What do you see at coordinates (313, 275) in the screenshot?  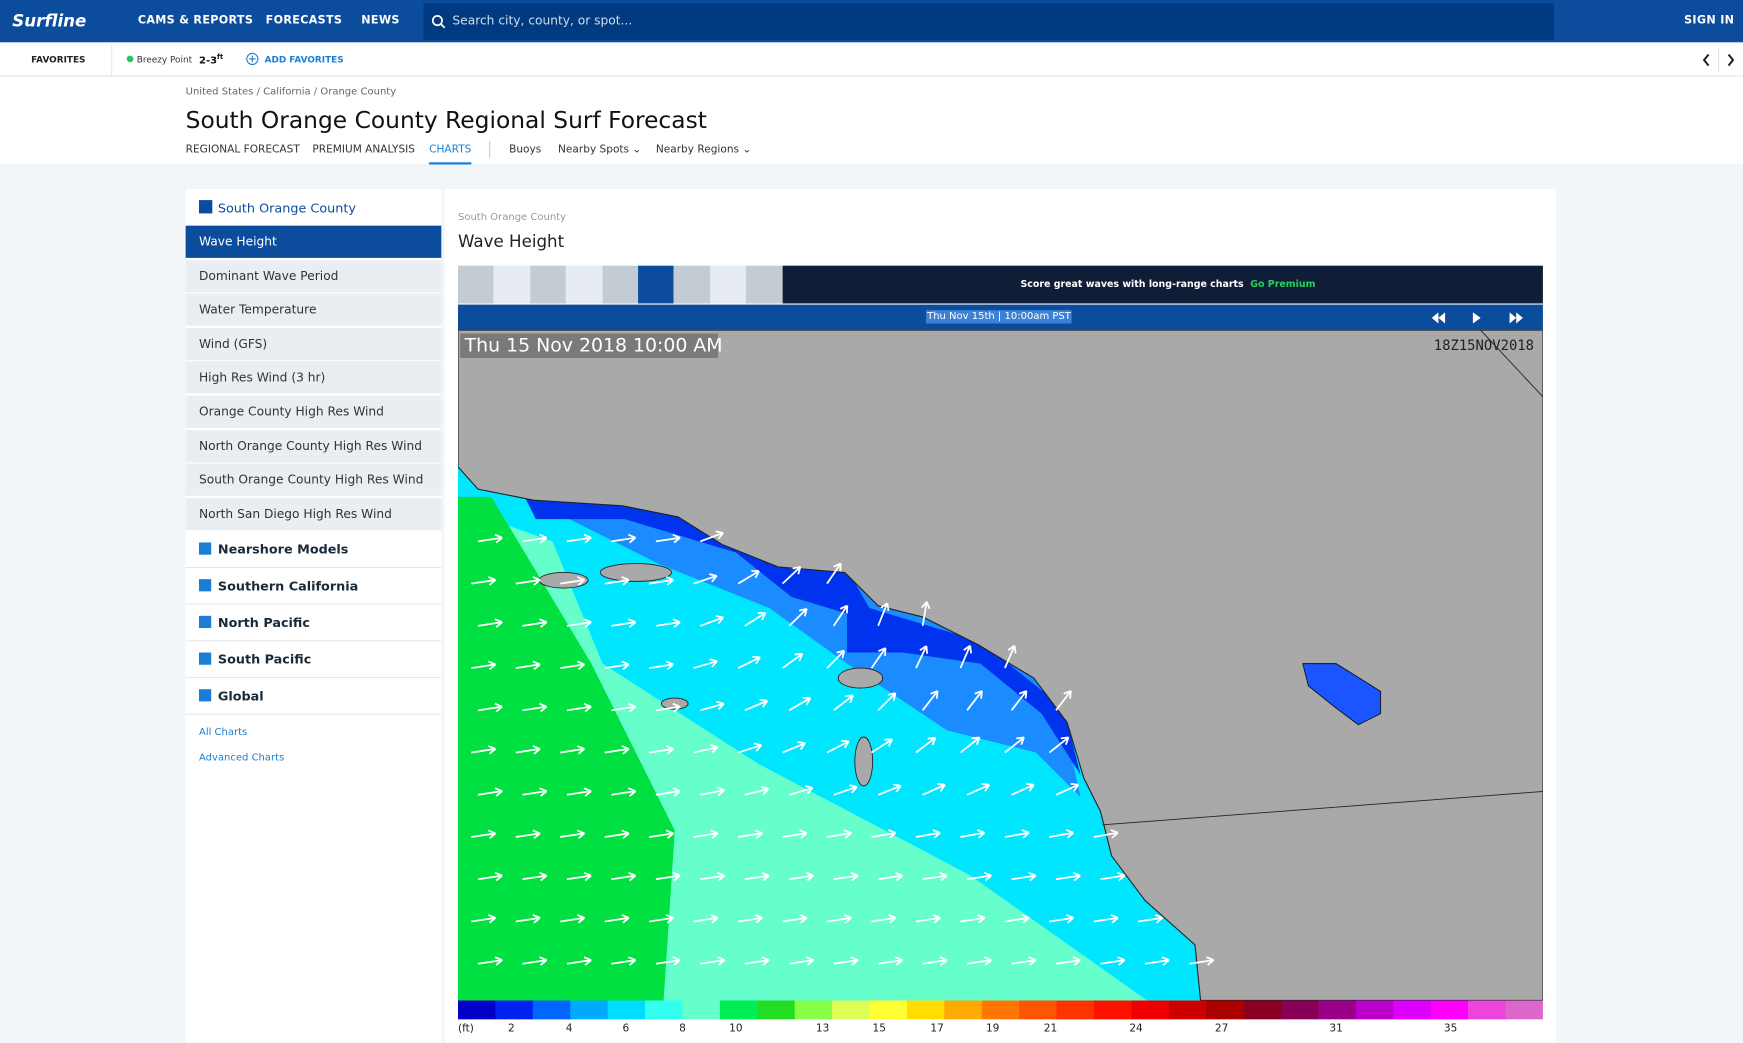 I see `sidebar-item: Dominant Wave Period` at bounding box center [313, 275].